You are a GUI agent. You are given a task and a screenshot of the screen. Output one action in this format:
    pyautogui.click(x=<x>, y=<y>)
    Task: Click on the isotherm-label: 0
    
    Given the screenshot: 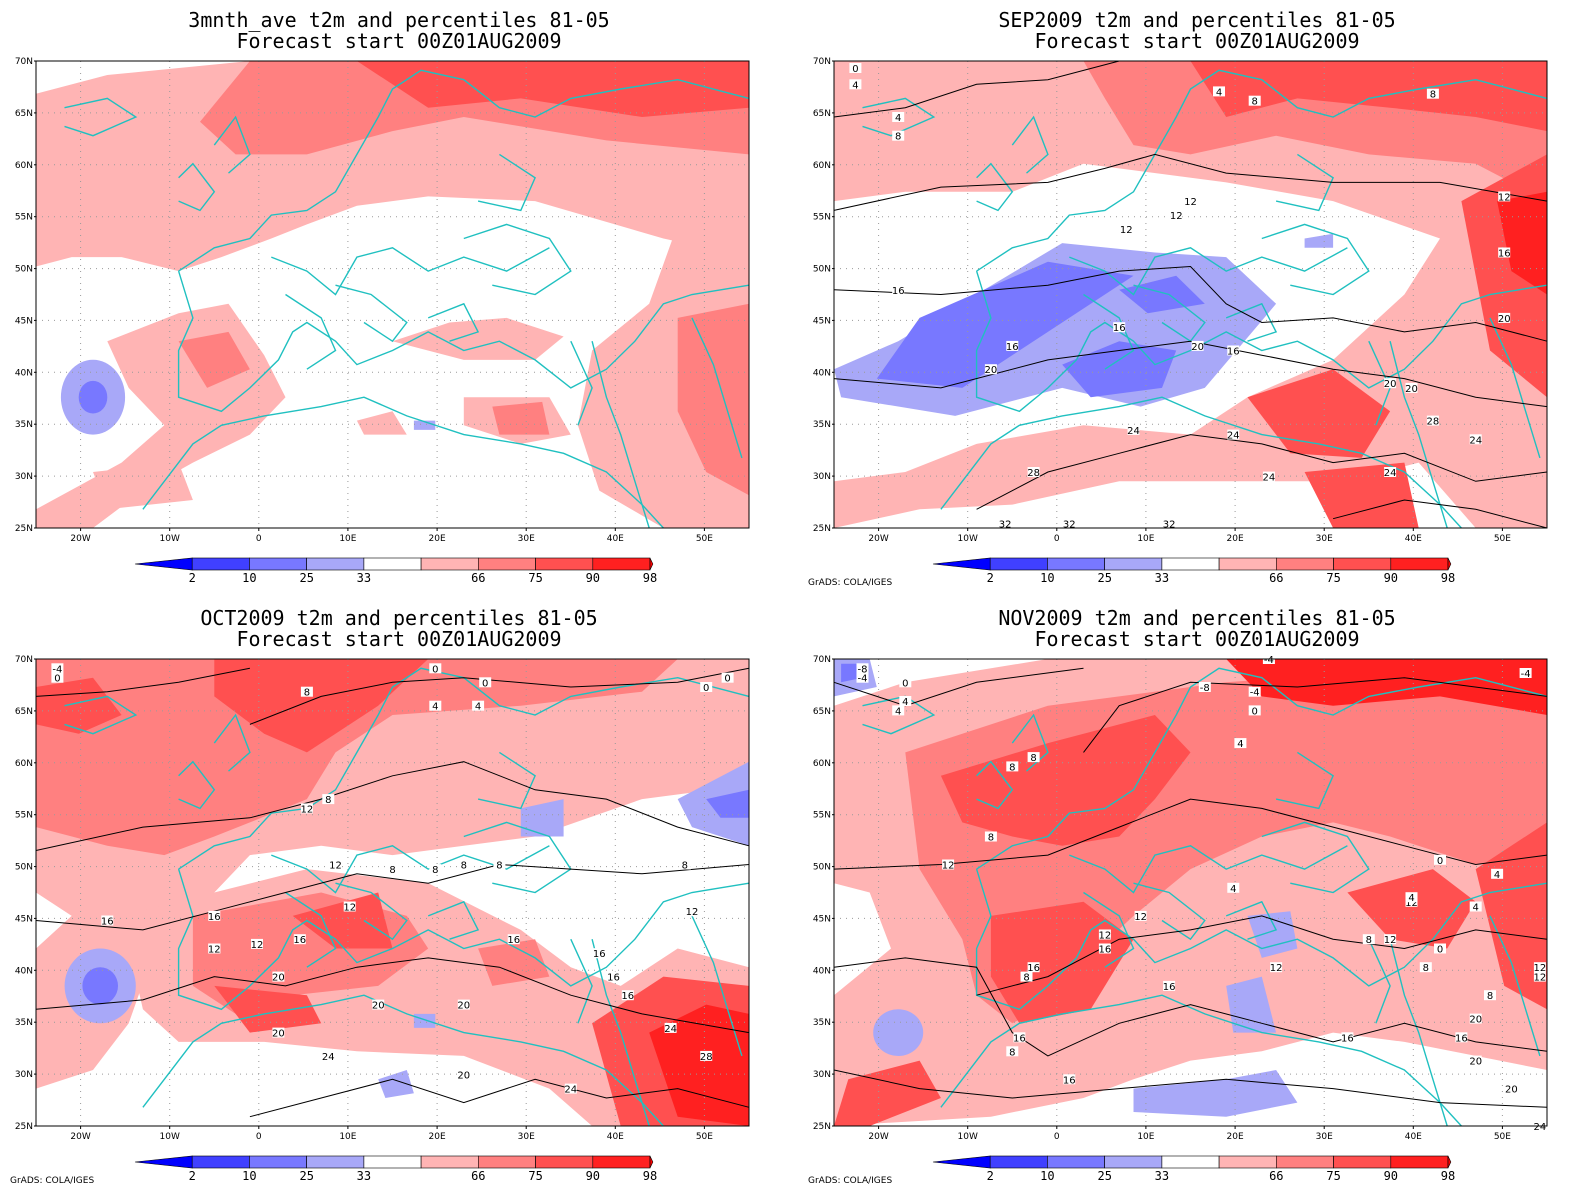 What is the action you would take?
    pyautogui.click(x=485, y=683)
    